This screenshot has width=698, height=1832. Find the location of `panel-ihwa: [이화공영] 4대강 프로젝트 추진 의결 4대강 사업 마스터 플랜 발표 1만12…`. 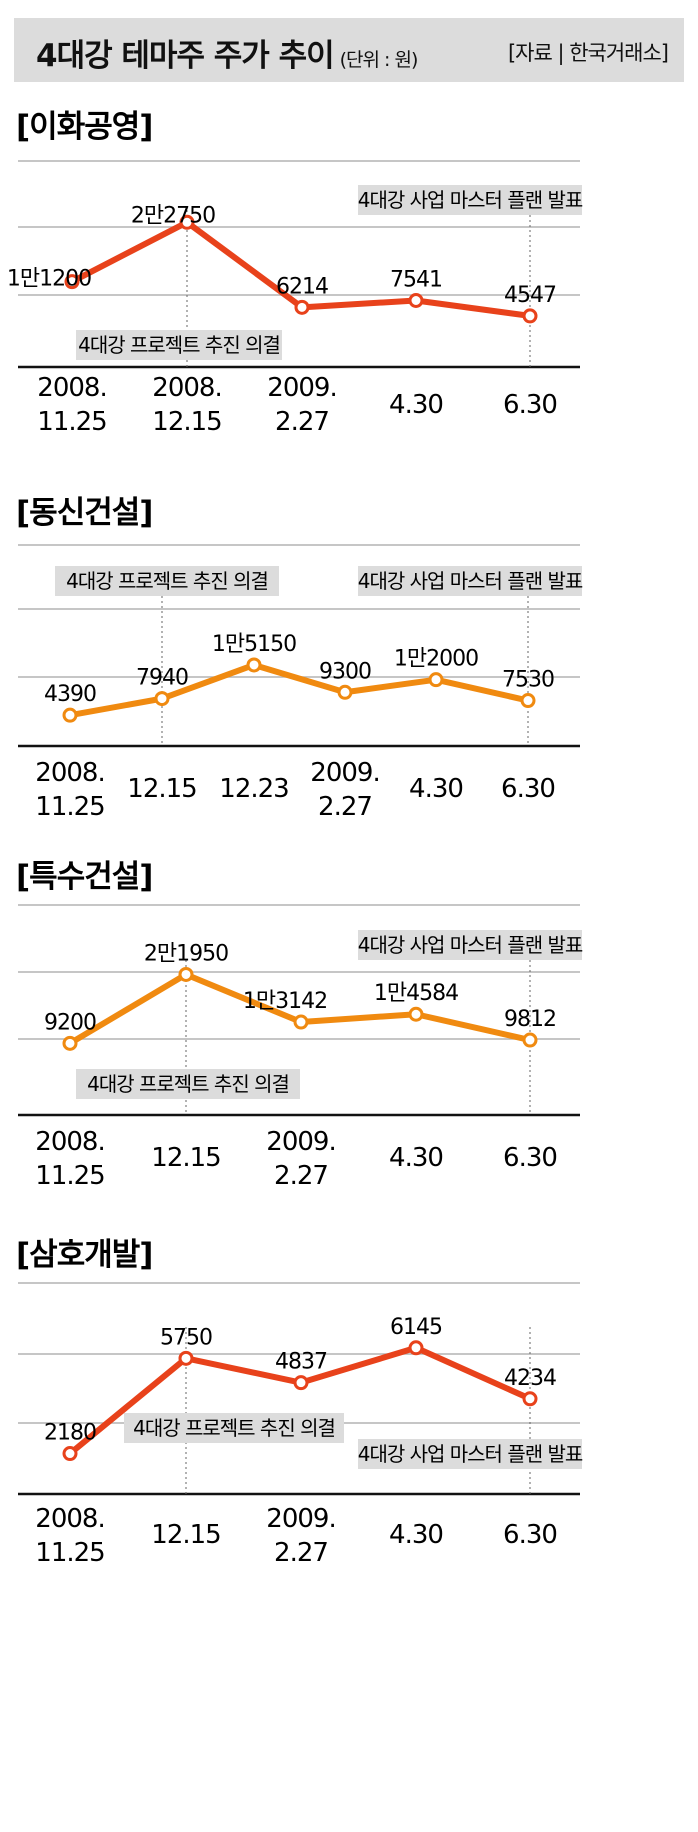

panel-ihwa: [이화공영] 4대강 프로젝트 추진 의결 4대강 사업 마스터 플랜 발표 1만12… is located at coordinates (295, 273).